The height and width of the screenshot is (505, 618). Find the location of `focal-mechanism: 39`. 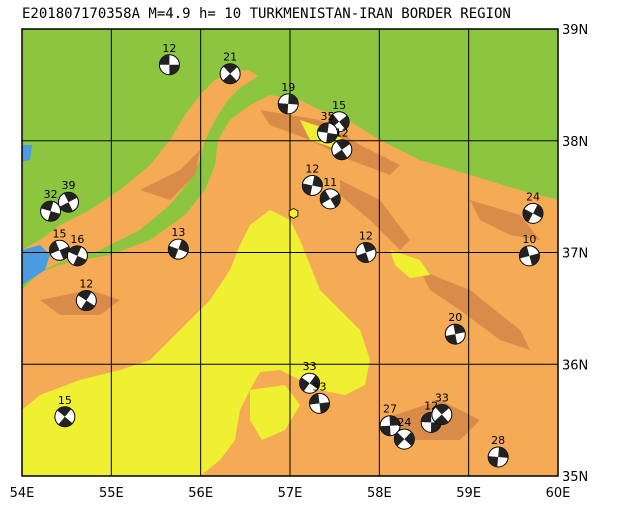

focal-mechanism: 39 is located at coordinates (68, 196).